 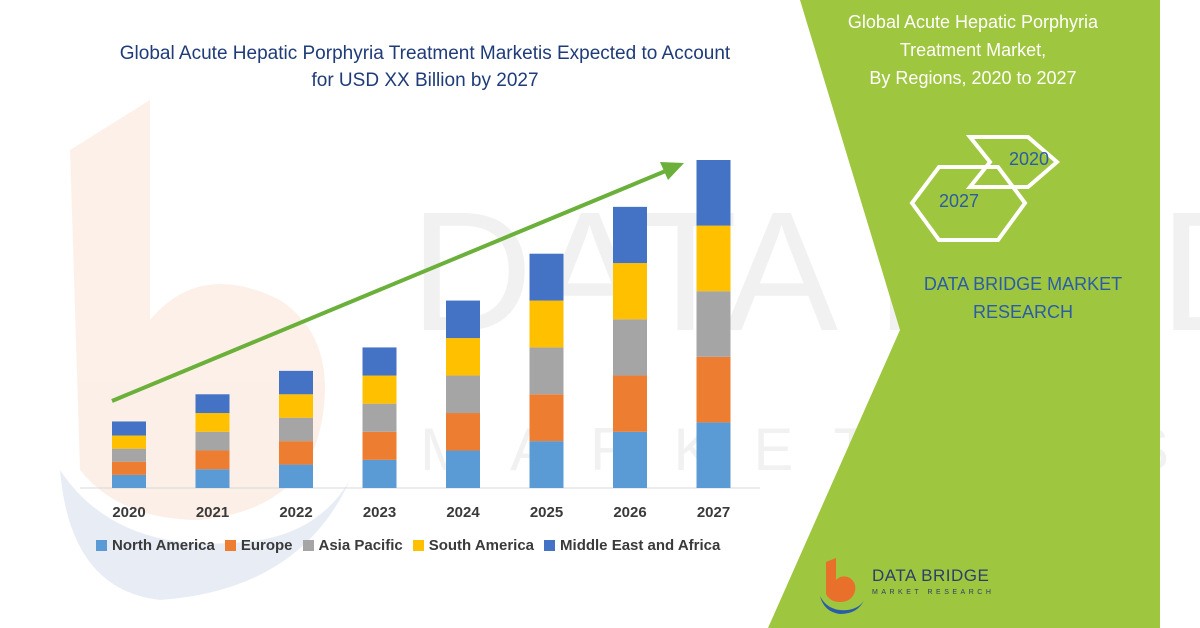 What do you see at coordinates (713, 512) in the screenshot?
I see `x-tick-label: 2027` at bounding box center [713, 512].